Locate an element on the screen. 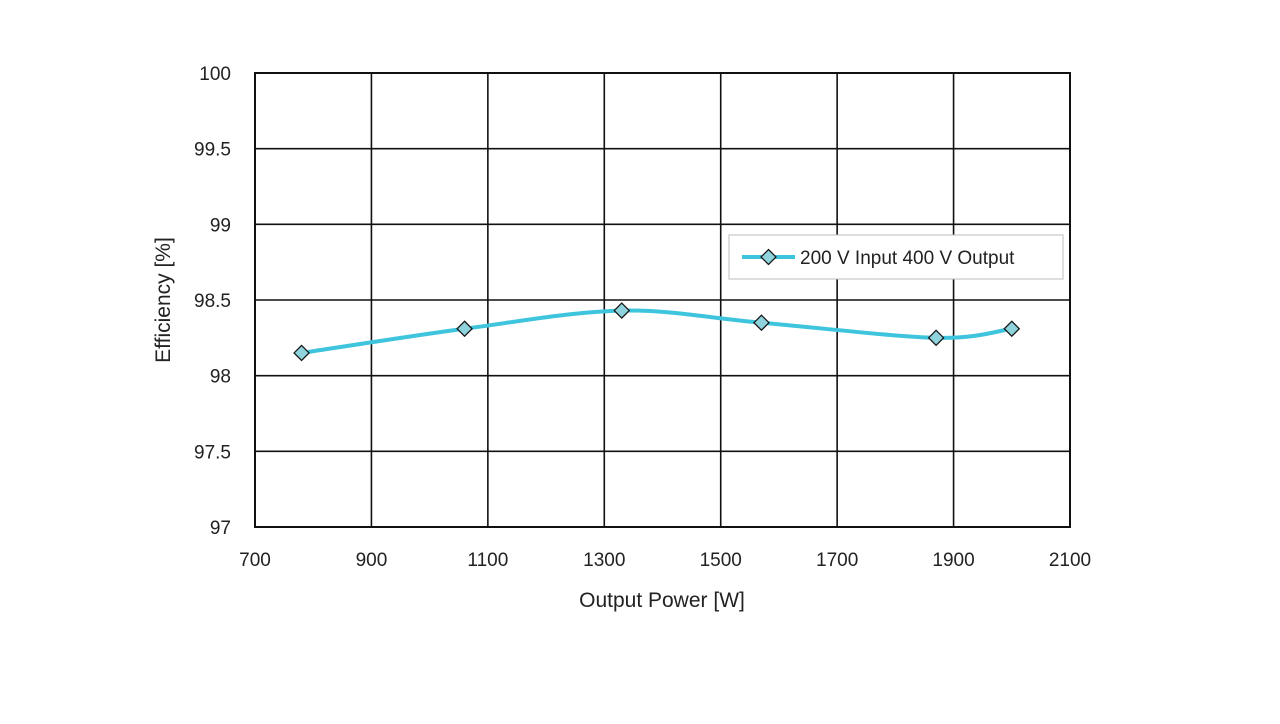 The image size is (1280, 724). x-tick-labels: 700 900 1100 1300 1500 1700 1900 2100 is located at coordinates (665, 560).